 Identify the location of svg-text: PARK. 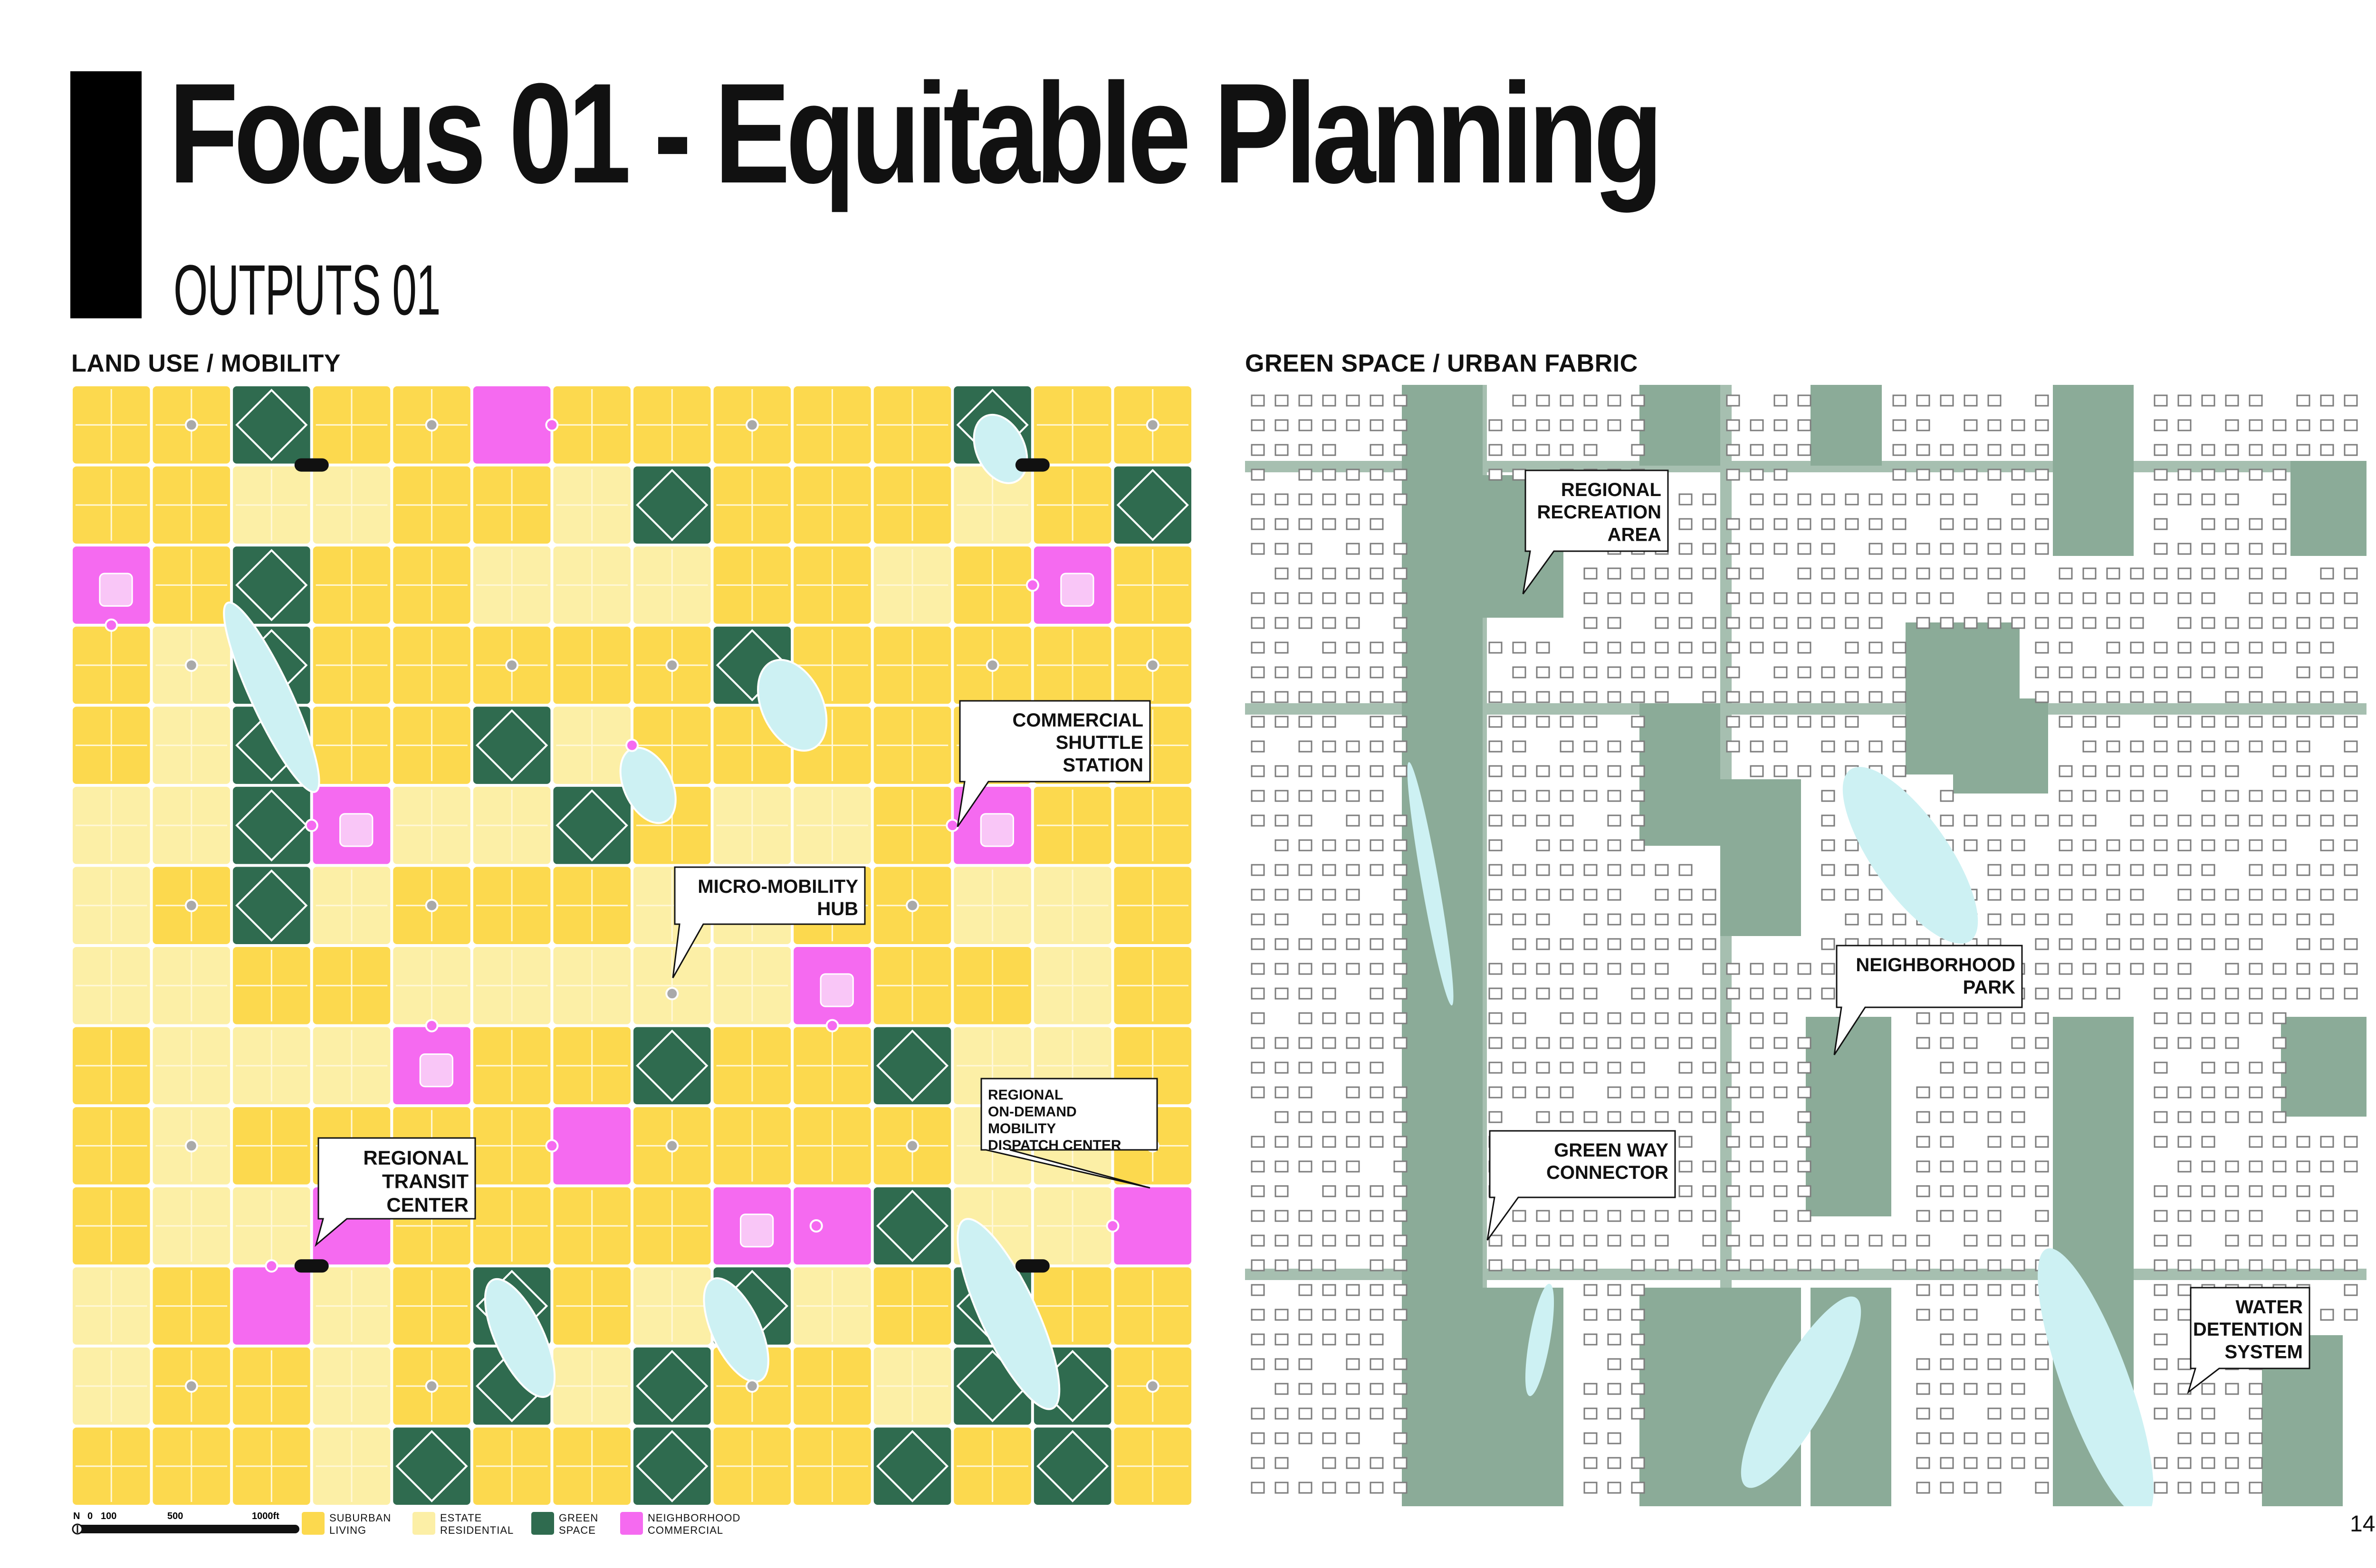
(1989, 988).